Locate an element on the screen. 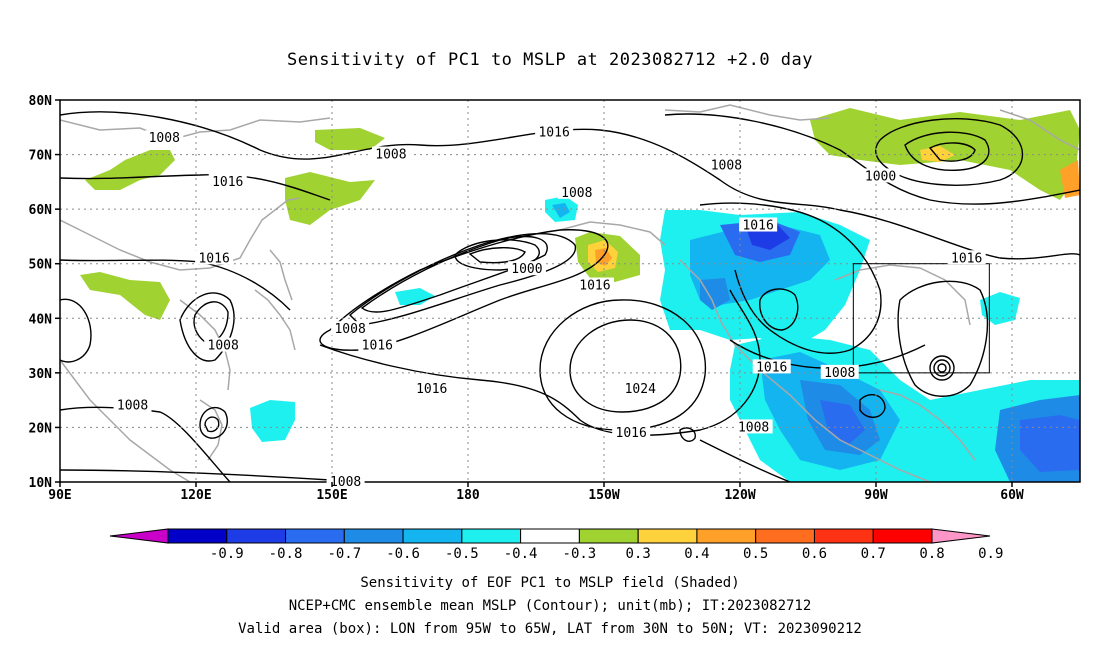 This screenshot has width=1100, height=650. colorbar-right-triangle is located at coordinates (961, 536).